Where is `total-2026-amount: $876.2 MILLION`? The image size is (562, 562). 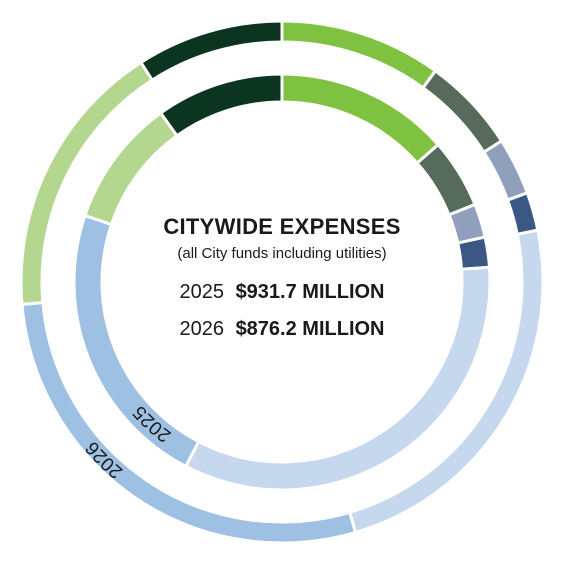
total-2026-amount: $876.2 MILLION is located at coordinates (310, 329).